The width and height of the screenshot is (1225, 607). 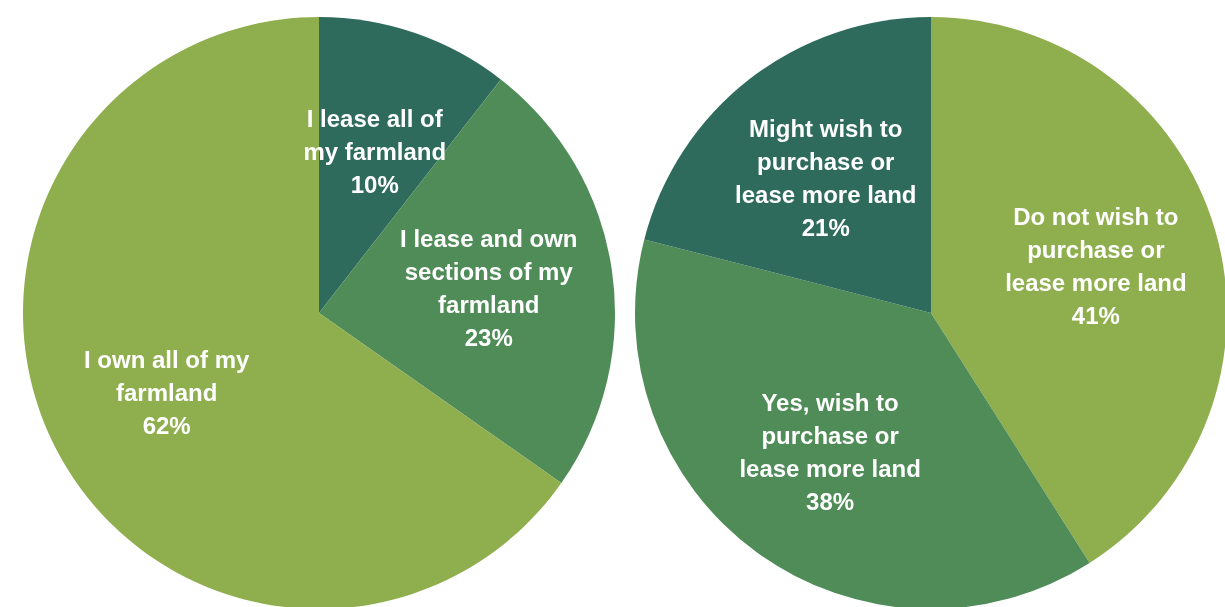 I want to click on pie-slice, so click(x=787, y=165).